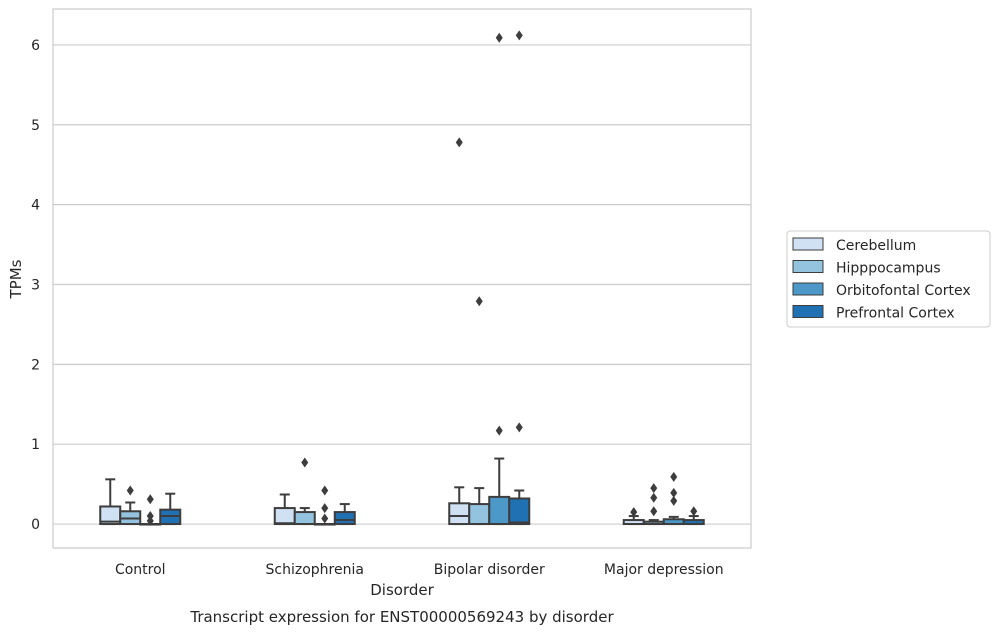  What do you see at coordinates (35, 445) in the screenshot?
I see `y-tick-label: 1` at bounding box center [35, 445].